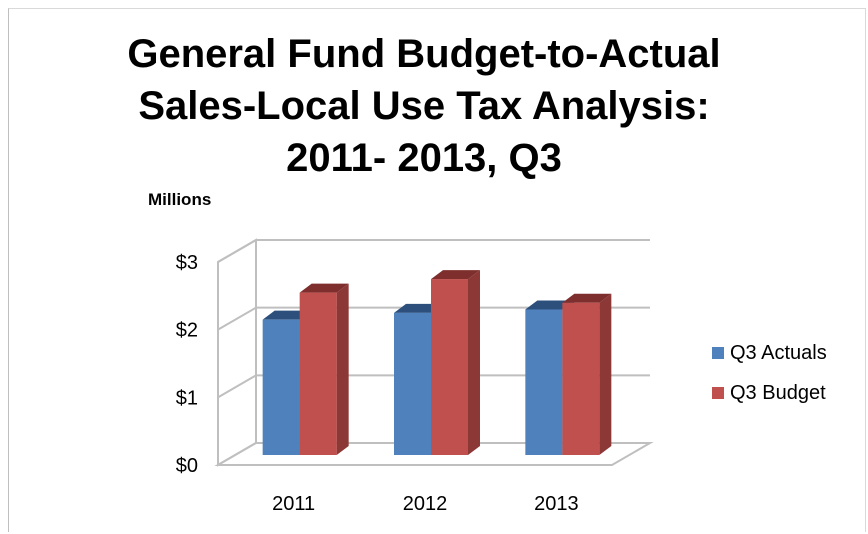 The width and height of the screenshot is (868, 534). What do you see at coordinates (778, 392) in the screenshot?
I see `legend-label-budget: Q3 Budget` at bounding box center [778, 392].